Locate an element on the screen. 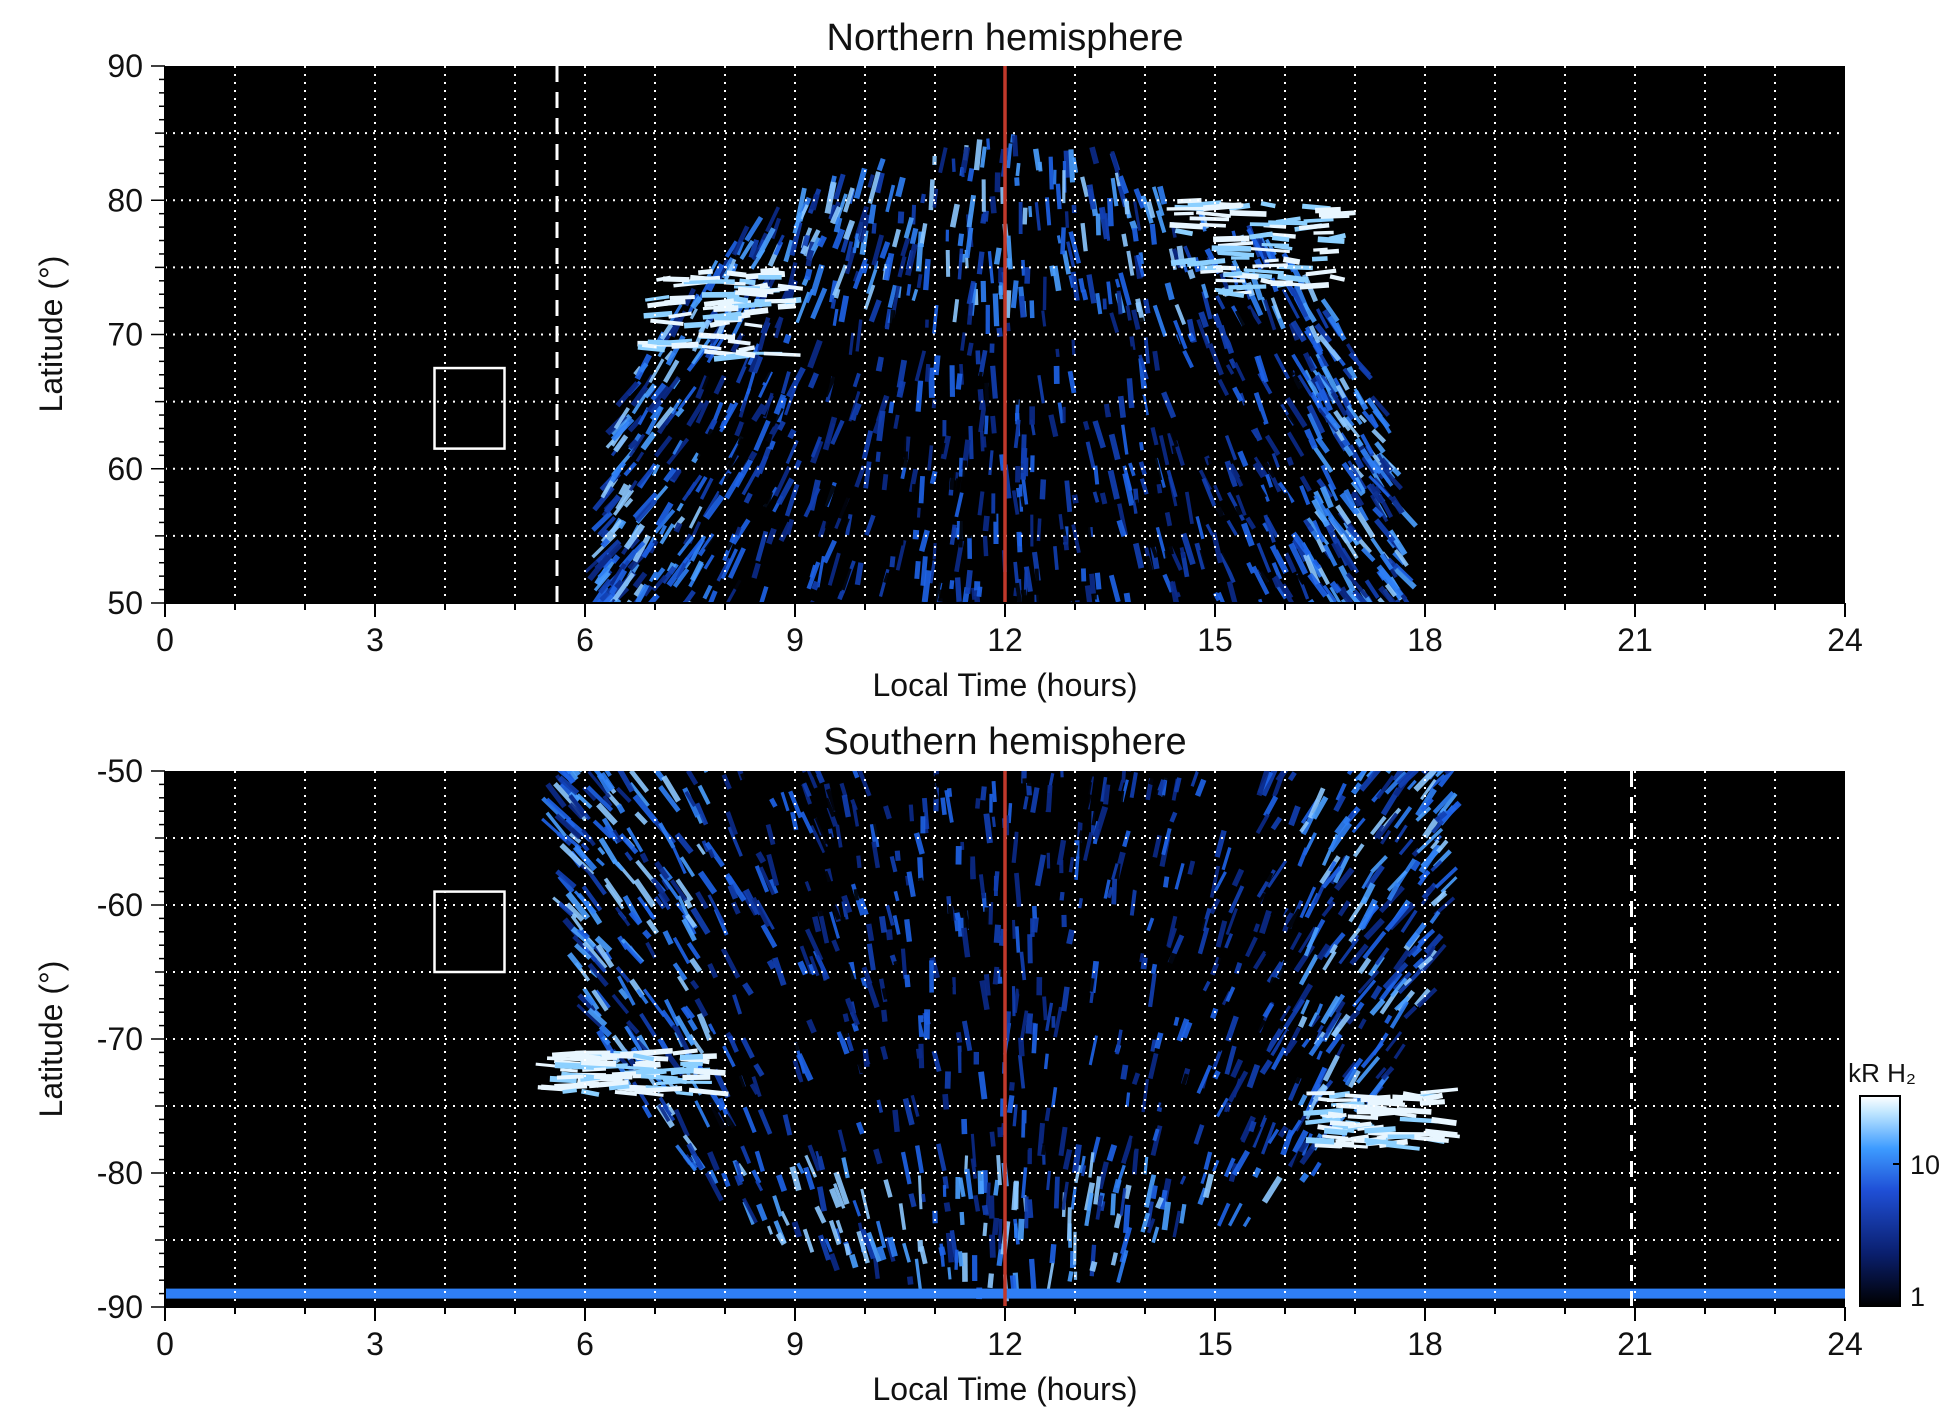 This screenshot has height=1428, width=1950. x-tick-label: 12 is located at coordinates (1005, 640).